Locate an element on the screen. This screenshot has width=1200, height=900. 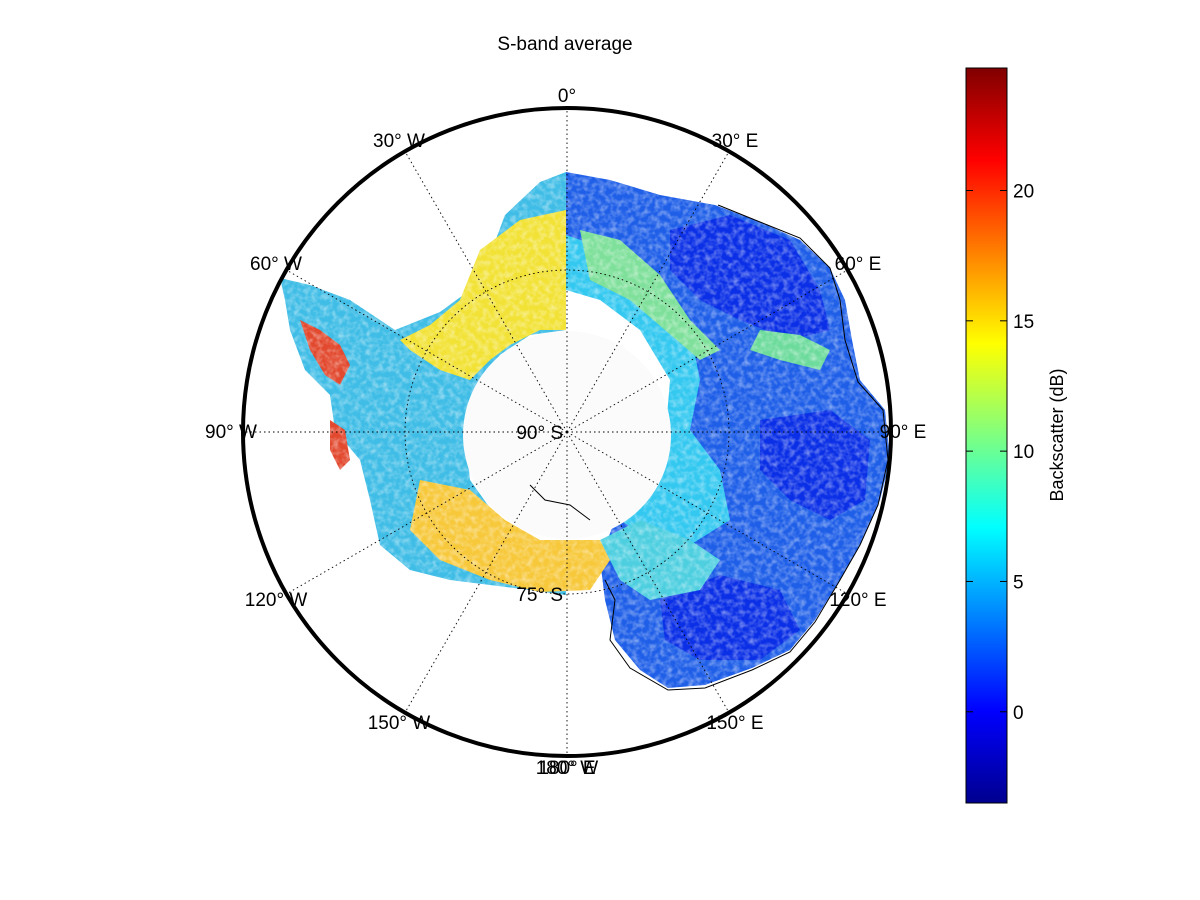
longitude-label: 150° W is located at coordinates (399, 723).